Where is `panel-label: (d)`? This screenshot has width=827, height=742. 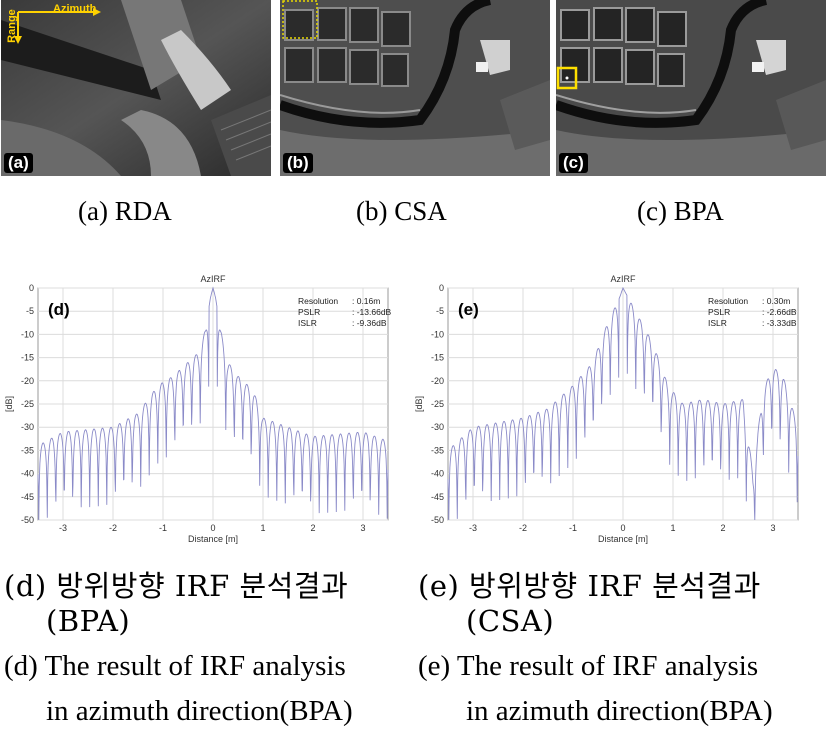
panel-label: (d) is located at coordinates (59, 309).